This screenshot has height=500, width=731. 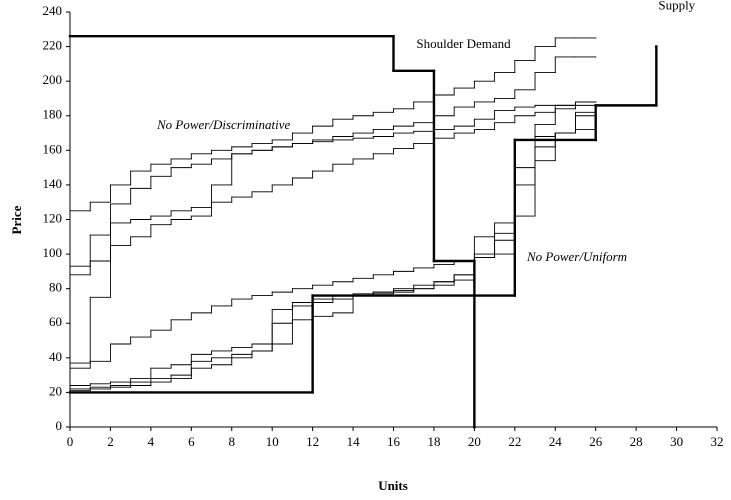 What do you see at coordinates (676, 6) in the screenshot?
I see `series-label: Supply` at bounding box center [676, 6].